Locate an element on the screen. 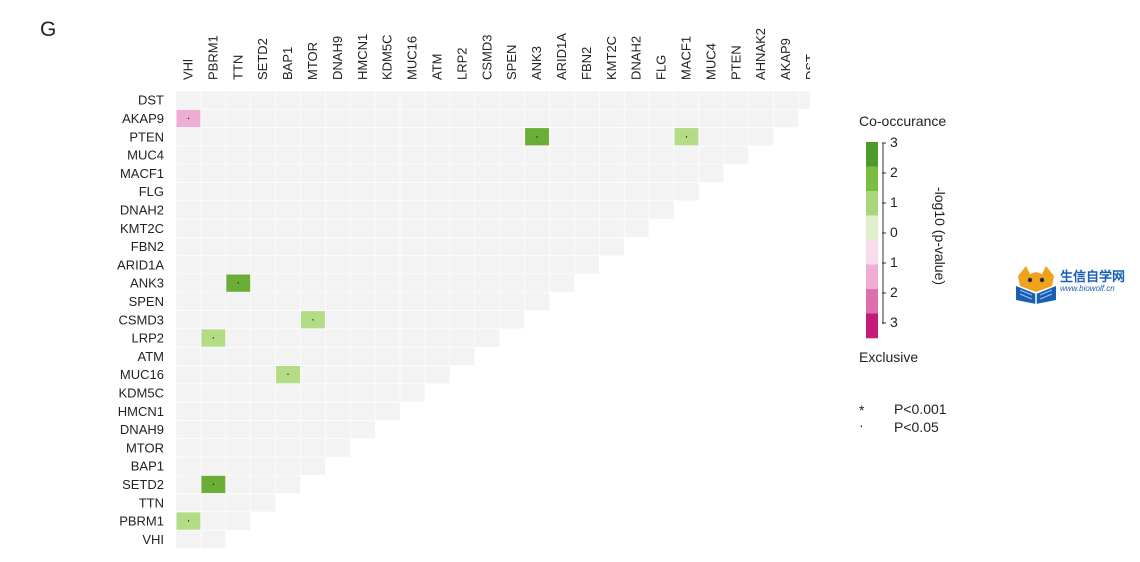  column-label-akap9: AKAP9 is located at coordinates (785, 59).